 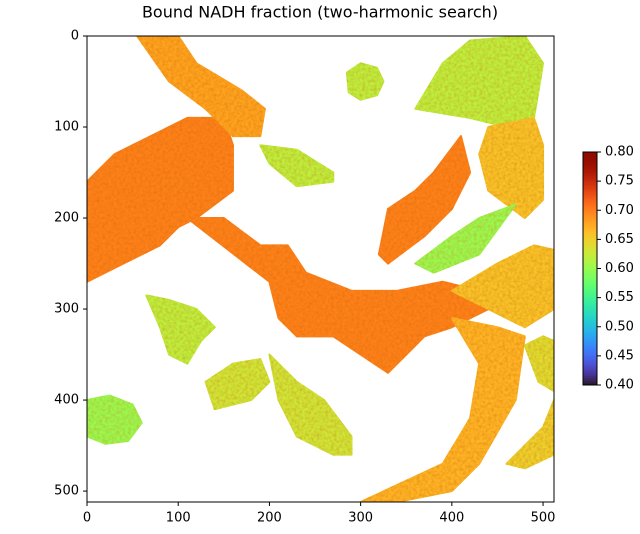 What do you see at coordinates (619, 152) in the screenshot?
I see `colorbar-tick-label: 0.80` at bounding box center [619, 152].